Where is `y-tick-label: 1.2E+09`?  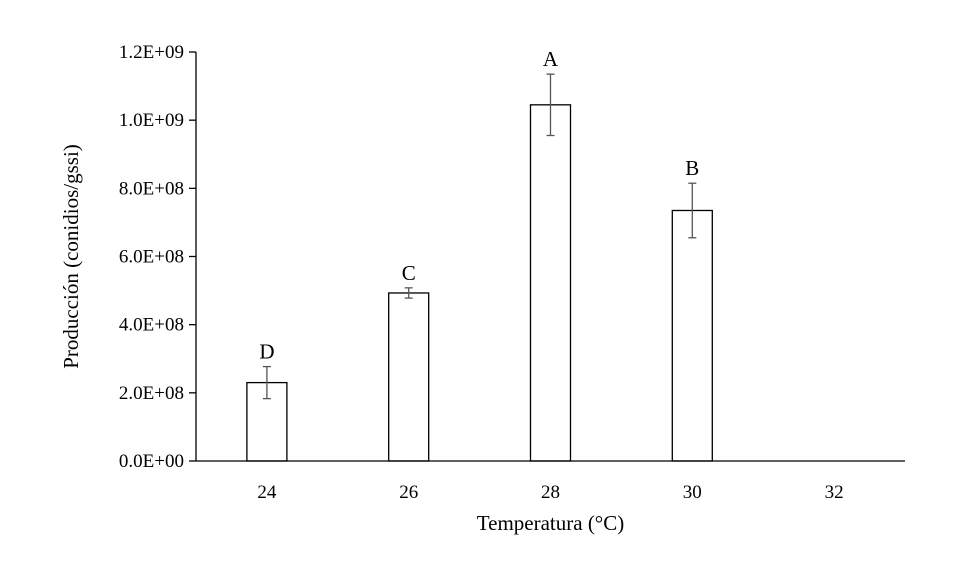
y-tick-label: 1.2E+09 is located at coordinates (151, 52).